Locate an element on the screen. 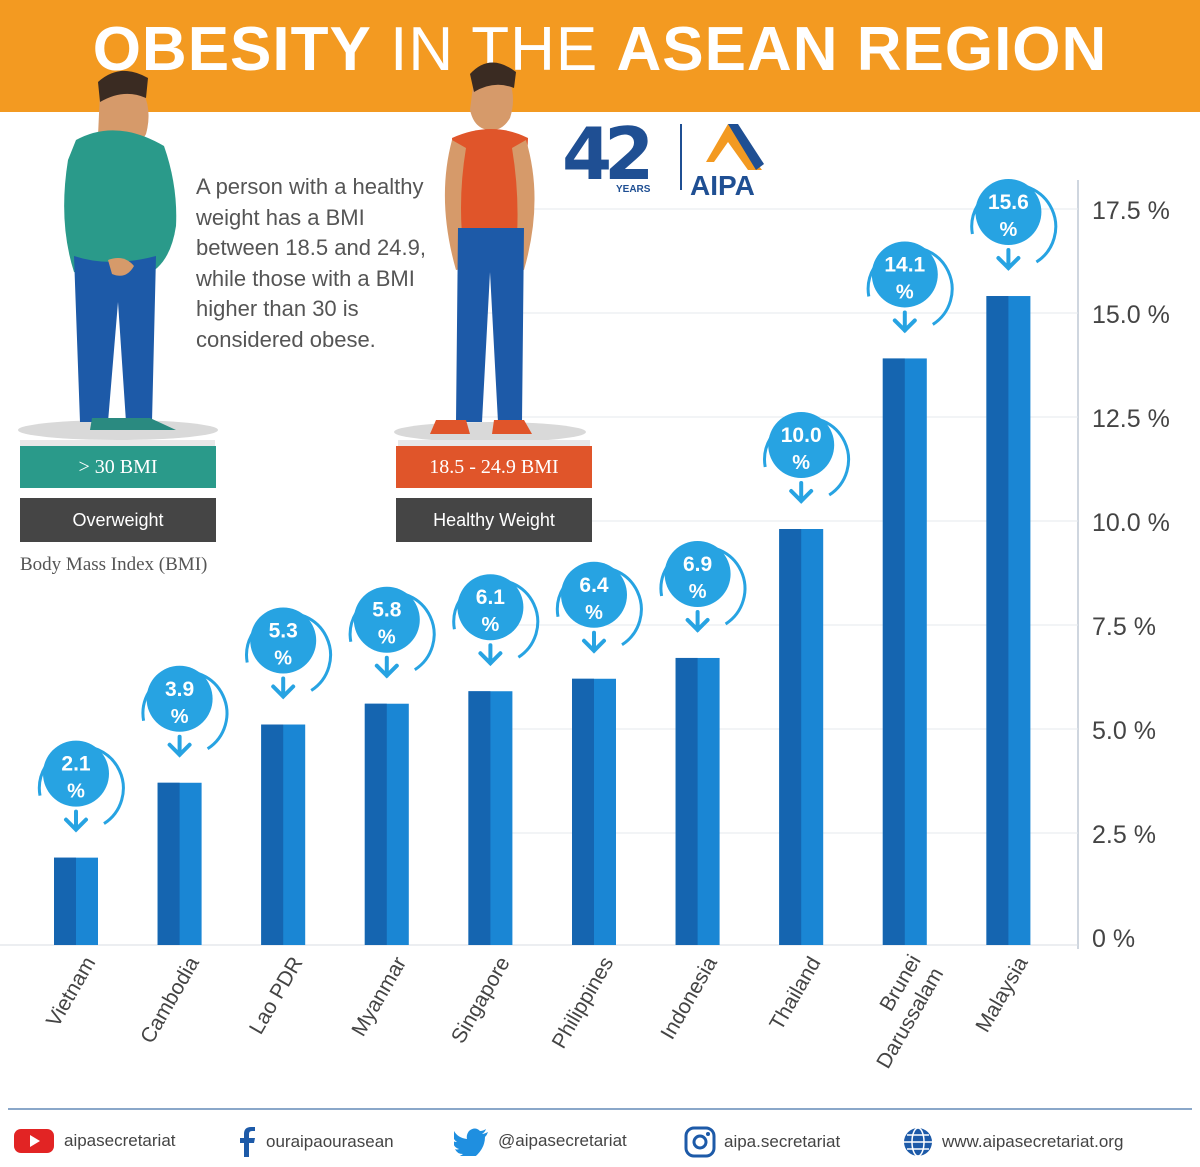  value-label: 5.3 is located at coordinates (283, 631).